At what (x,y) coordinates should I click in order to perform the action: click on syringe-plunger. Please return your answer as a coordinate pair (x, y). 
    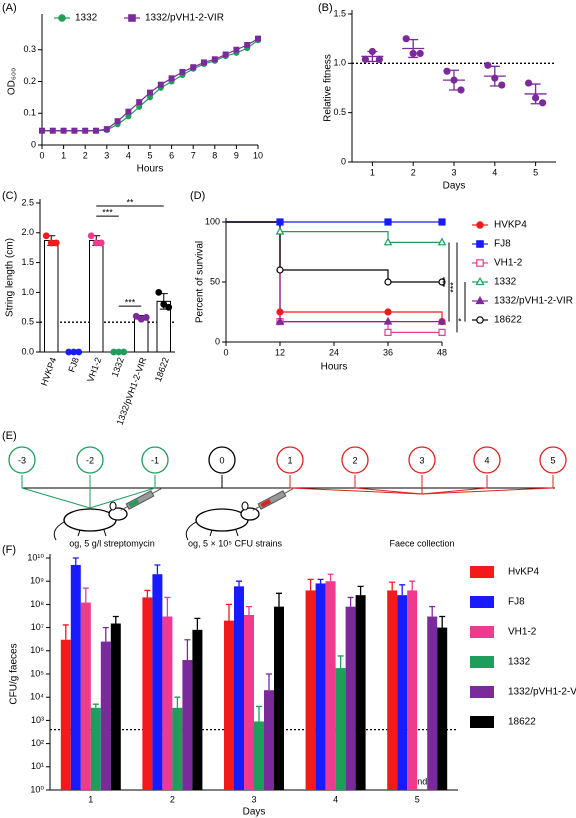
    Looking at the image, I should click on (289, 491).